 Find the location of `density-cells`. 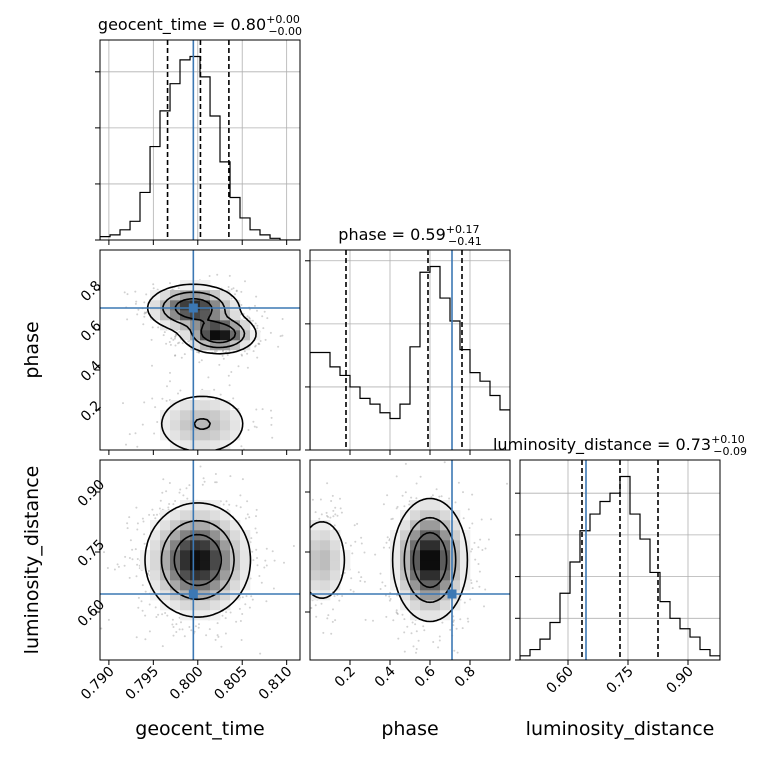

density-cells is located at coordinates (205, 365).